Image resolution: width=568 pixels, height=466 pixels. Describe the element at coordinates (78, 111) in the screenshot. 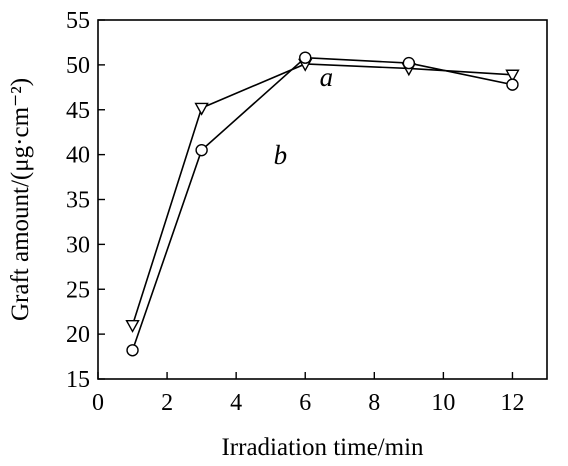

I see `y-tick-label: 45` at that location.